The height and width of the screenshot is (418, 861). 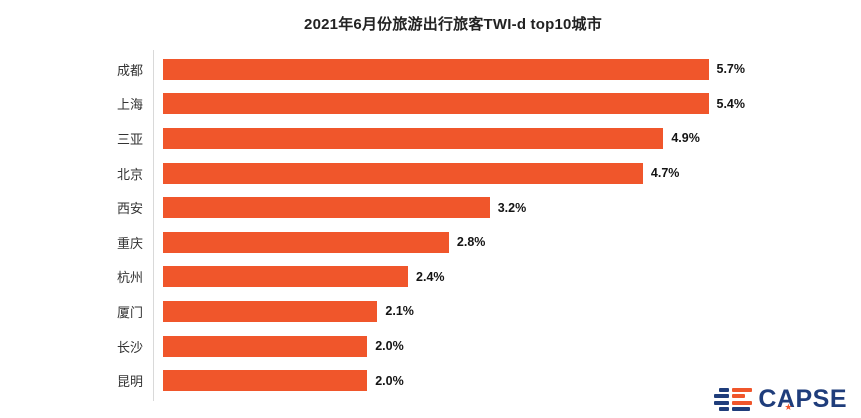 What do you see at coordinates (129, 243) in the screenshot?
I see `category-label: 重庆` at bounding box center [129, 243].